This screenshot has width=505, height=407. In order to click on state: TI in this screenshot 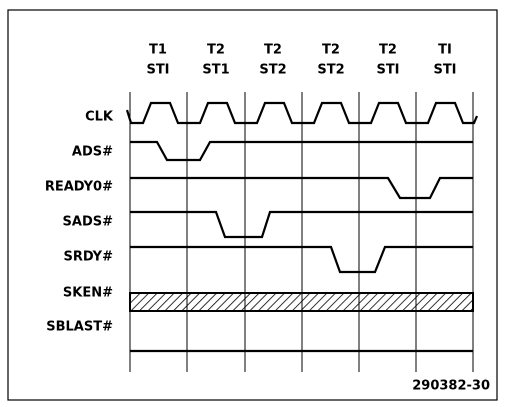, I will do `click(445, 50)`.